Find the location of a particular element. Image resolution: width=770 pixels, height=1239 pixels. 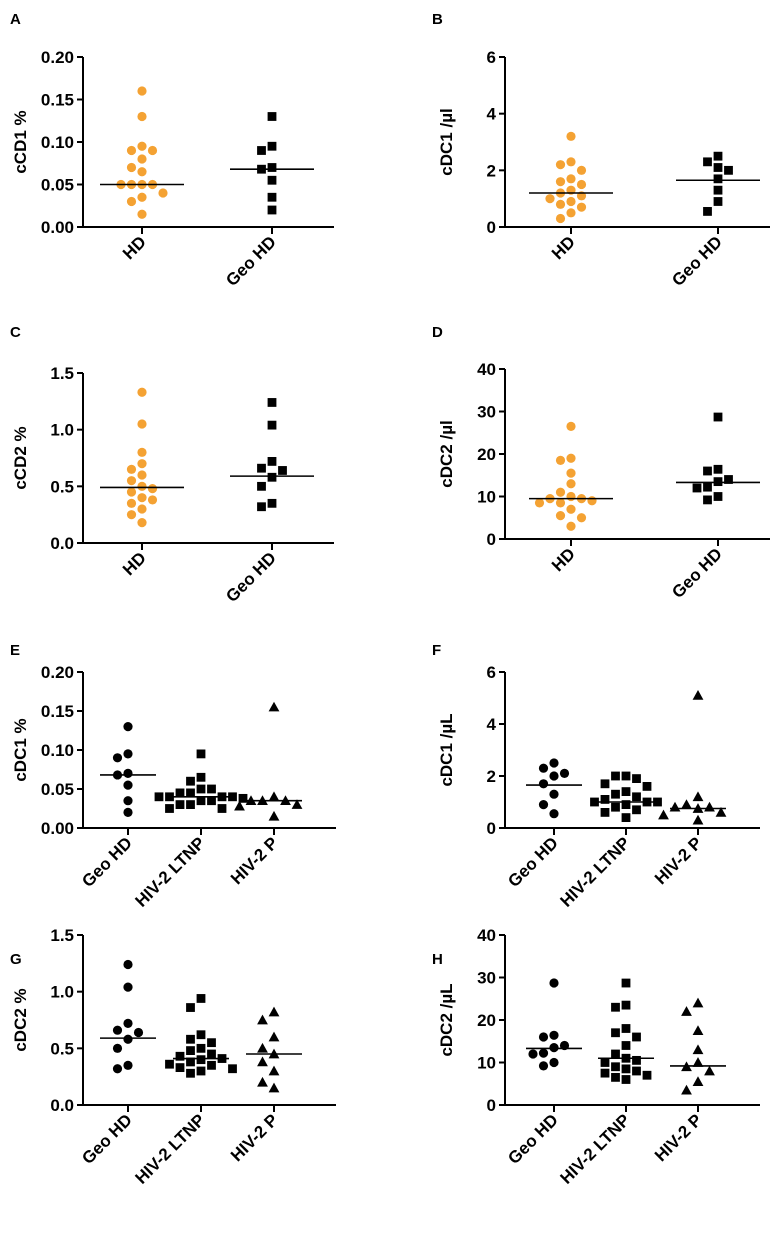

panel-a: A 0.00 0.05 0.10 0.15 0.20 cCD1 % HD Geo HD is located at coordinates (172, 150).